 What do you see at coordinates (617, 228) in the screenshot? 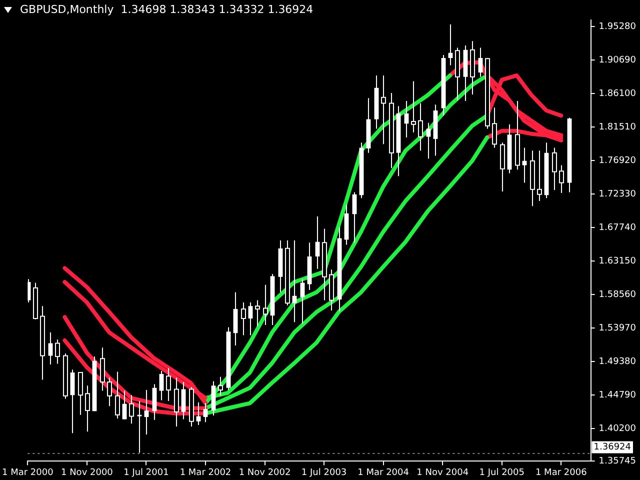
I see `y-tick-label: 1.67740` at bounding box center [617, 228].